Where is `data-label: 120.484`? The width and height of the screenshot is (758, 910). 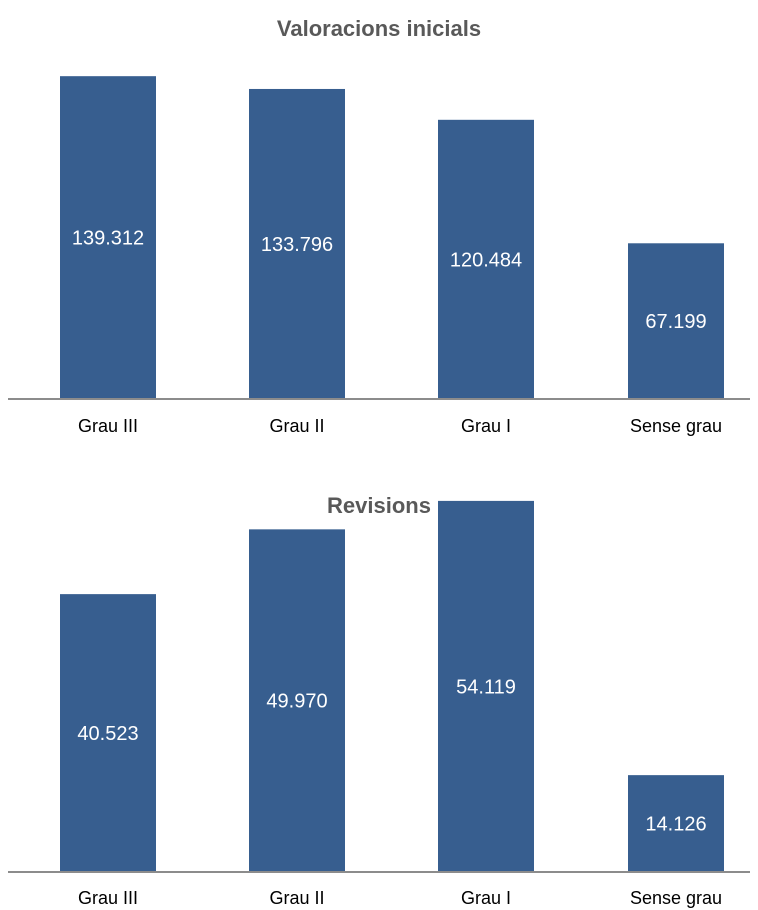
data-label: 120.484 is located at coordinates (486, 260).